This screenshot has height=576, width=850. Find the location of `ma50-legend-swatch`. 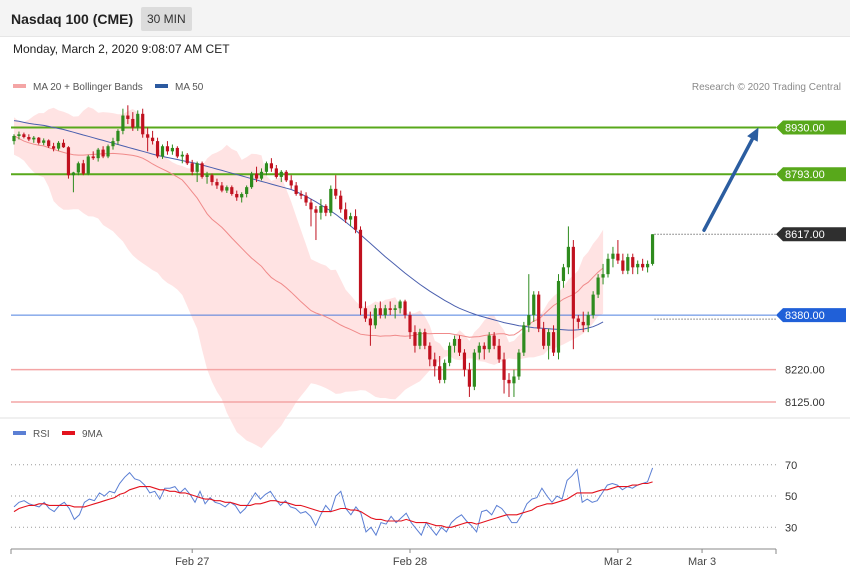

ma50-legend-swatch is located at coordinates (161, 86).